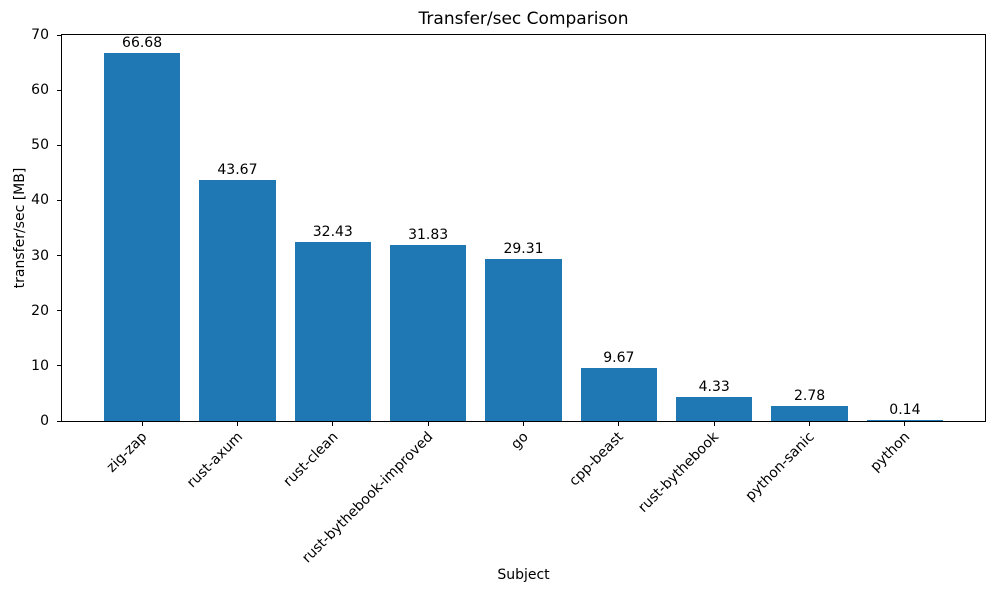 Image resolution: width=1000 pixels, height=600 pixels. Describe the element at coordinates (40, 310) in the screenshot. I see `y-tick-label: 20` at that location.